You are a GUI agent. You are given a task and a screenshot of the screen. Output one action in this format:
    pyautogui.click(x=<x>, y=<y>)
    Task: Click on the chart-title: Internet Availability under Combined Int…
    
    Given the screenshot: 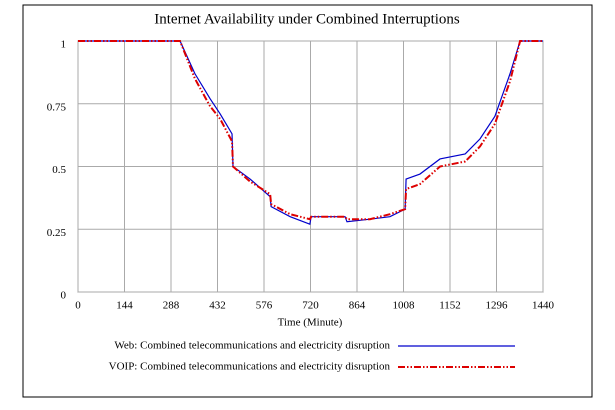 What is the action you would take?
    pyautogui.click(x=307, y=19)
    